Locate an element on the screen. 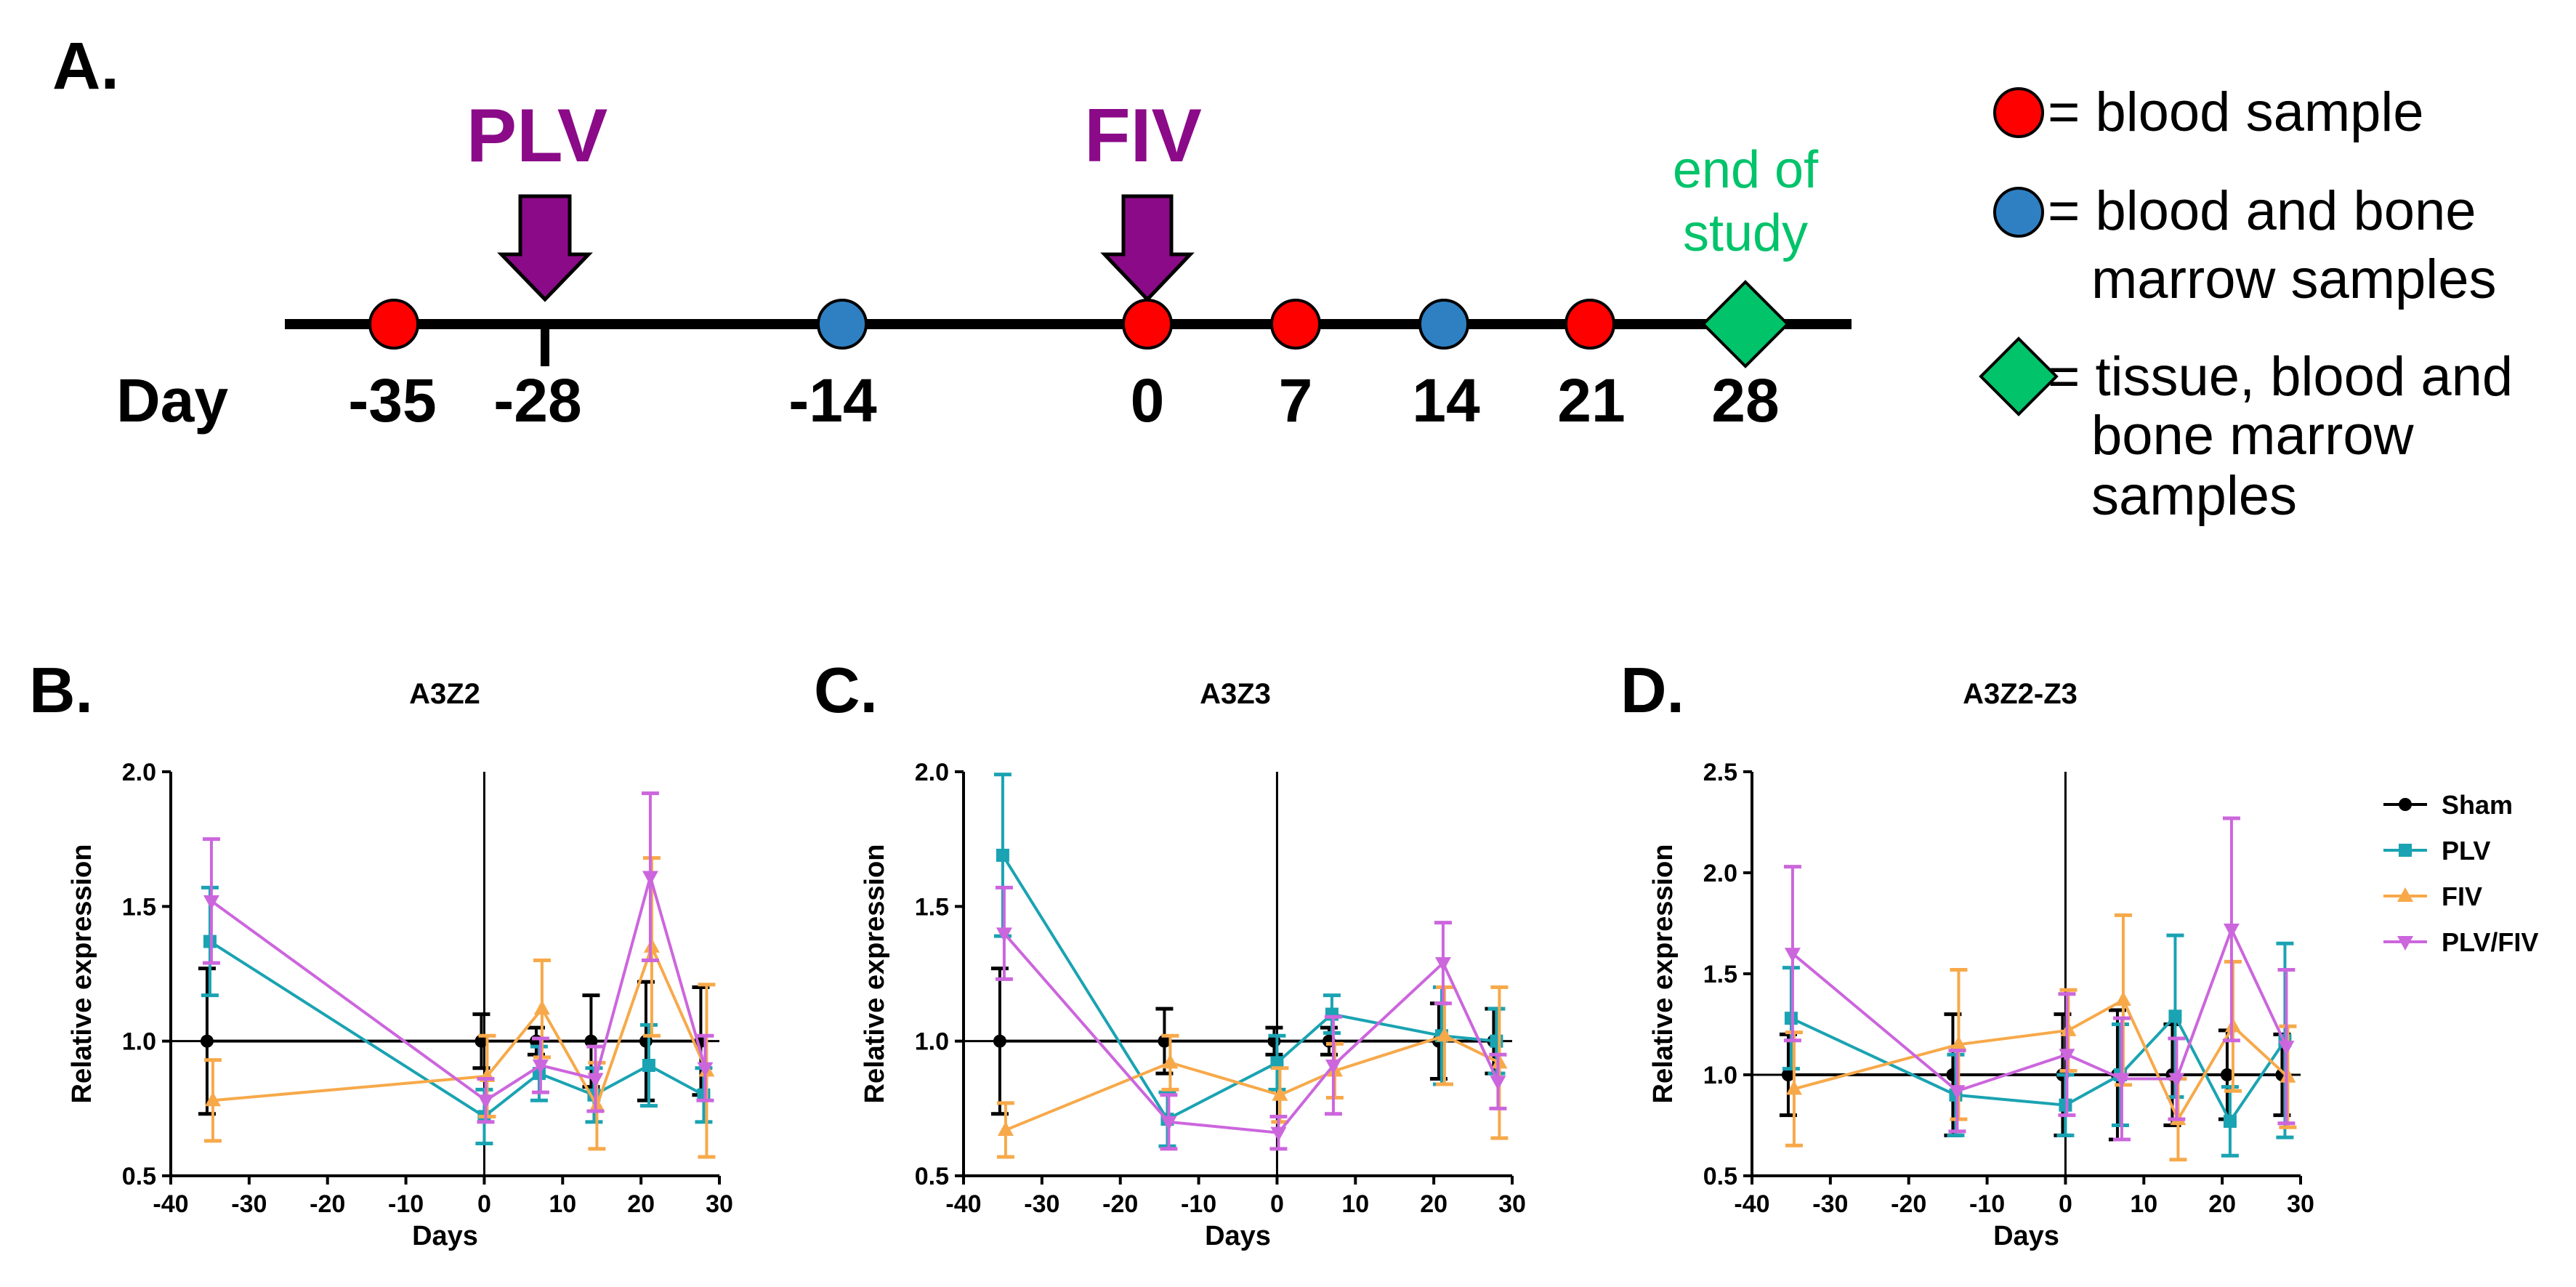  legend-blood-bone-text-2: marrow samples is located at coordinates (2293, 279).